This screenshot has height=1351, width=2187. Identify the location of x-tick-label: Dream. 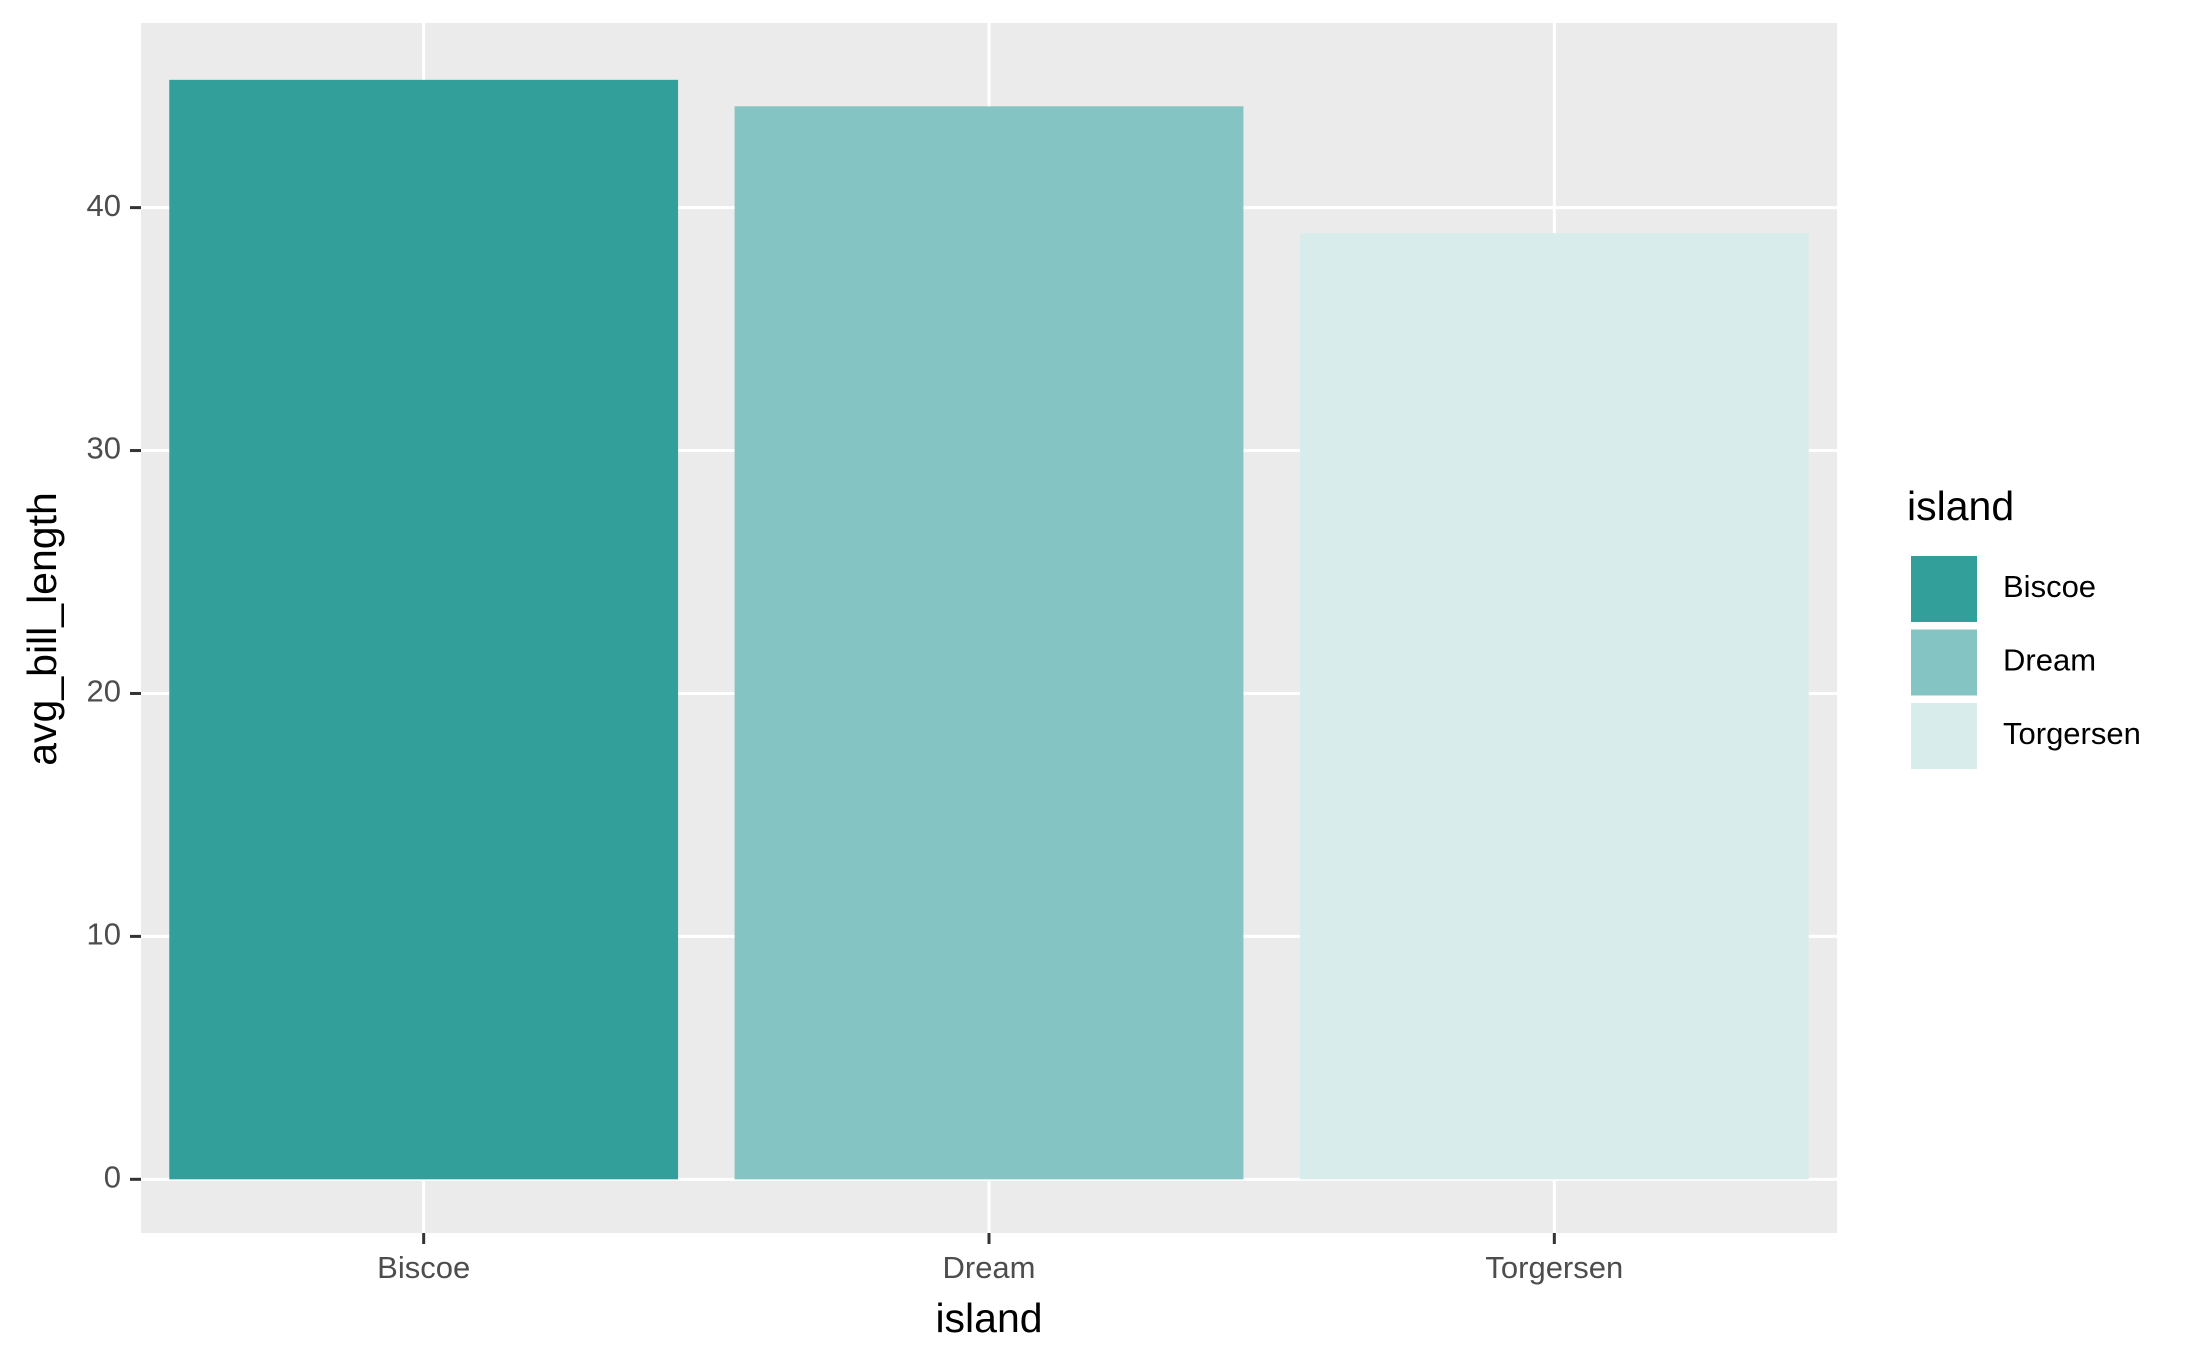
(988, 1267).